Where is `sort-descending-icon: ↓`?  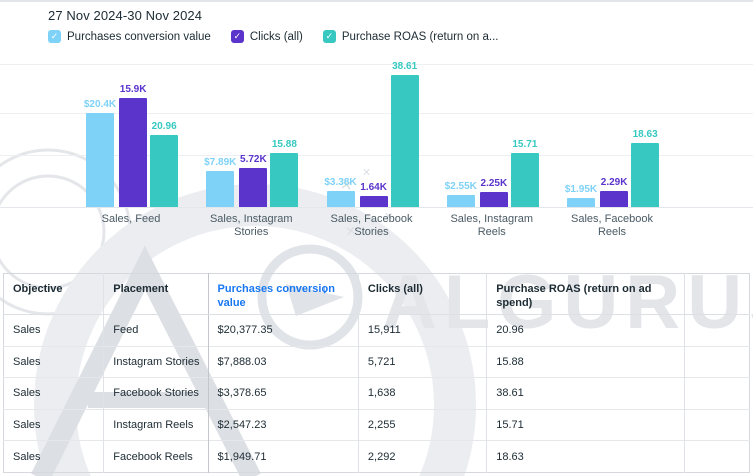 sort-descending-icon: ↓ is located at coordinates (324, 289).